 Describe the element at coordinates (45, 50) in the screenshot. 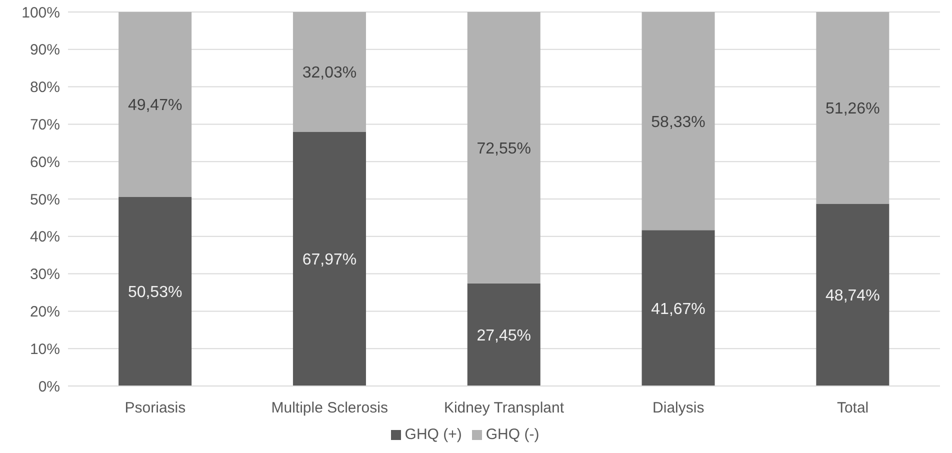

I see `y-tick-label: 90%` at that location.